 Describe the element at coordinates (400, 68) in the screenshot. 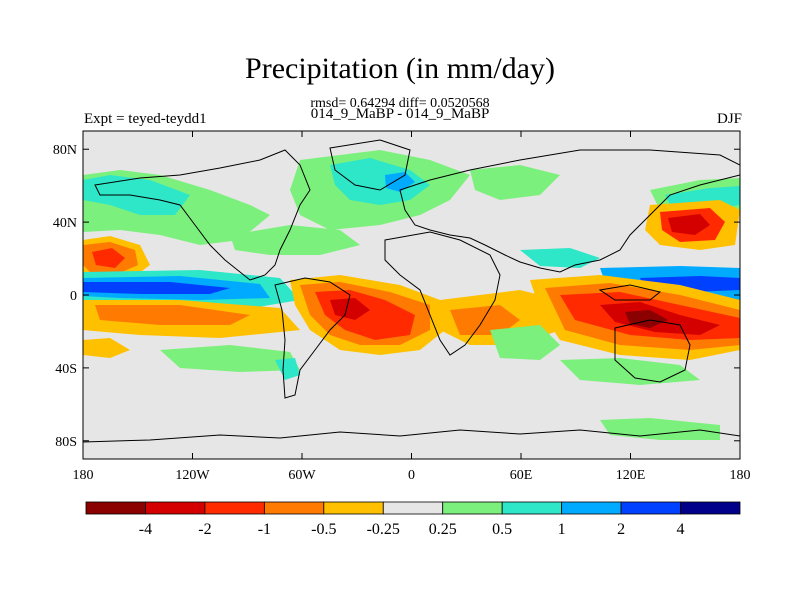

I see `plot-title: Precipitation (in mm/day)` at that location.